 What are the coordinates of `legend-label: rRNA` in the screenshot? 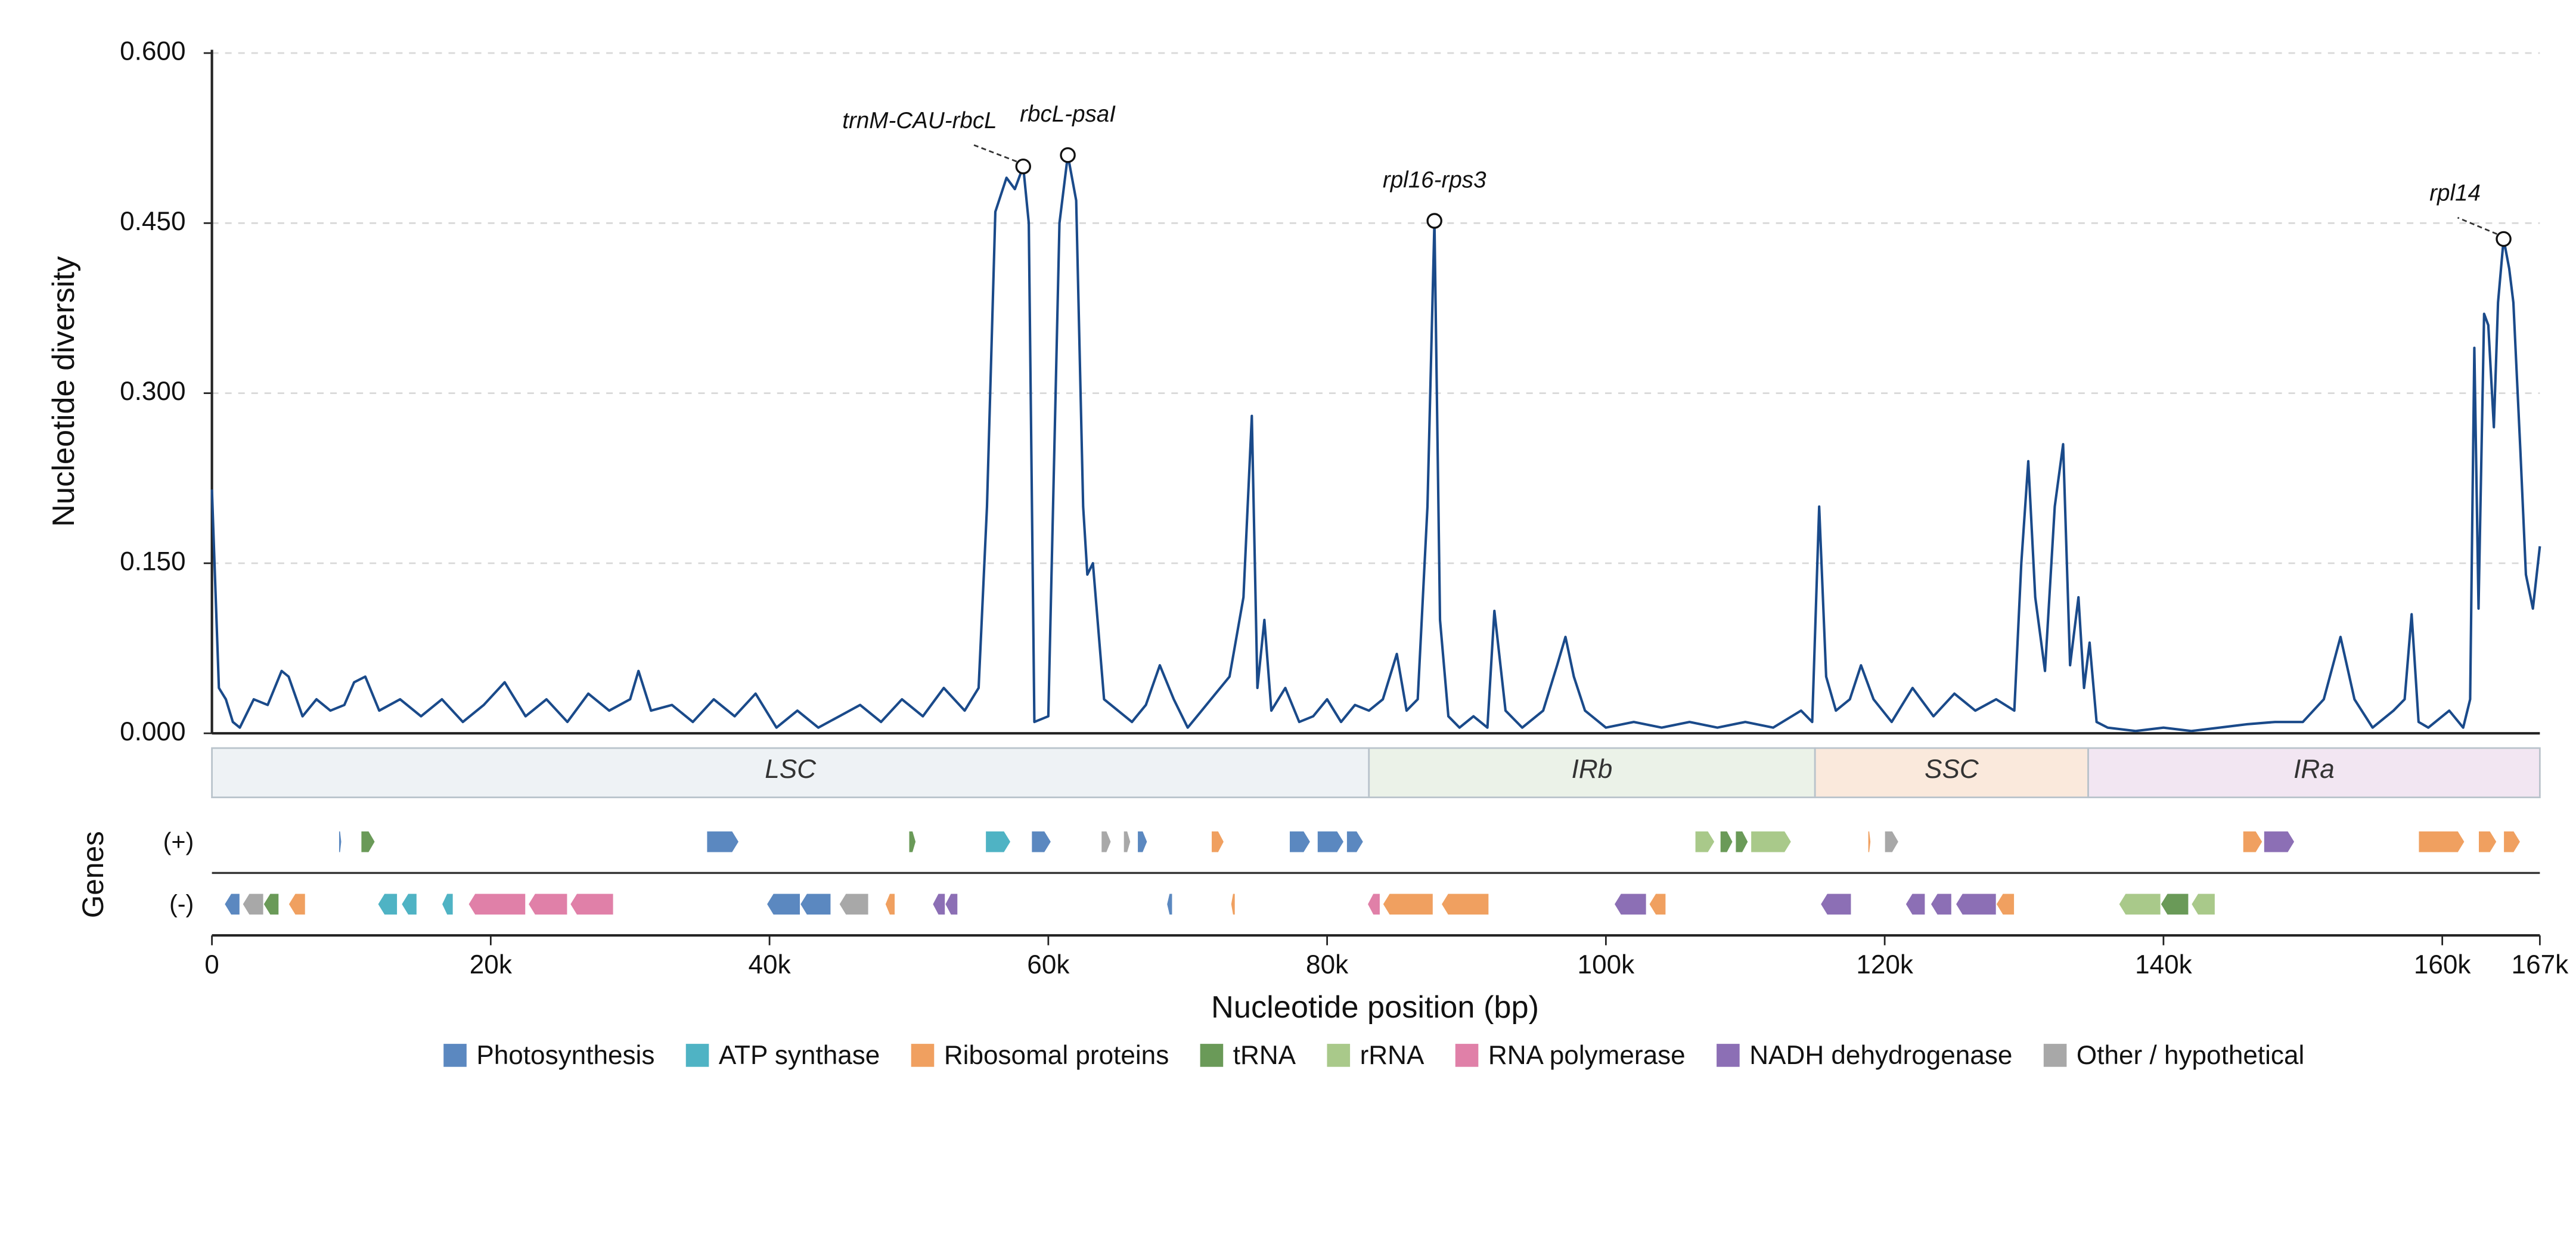 It's located at (1392, 1055).